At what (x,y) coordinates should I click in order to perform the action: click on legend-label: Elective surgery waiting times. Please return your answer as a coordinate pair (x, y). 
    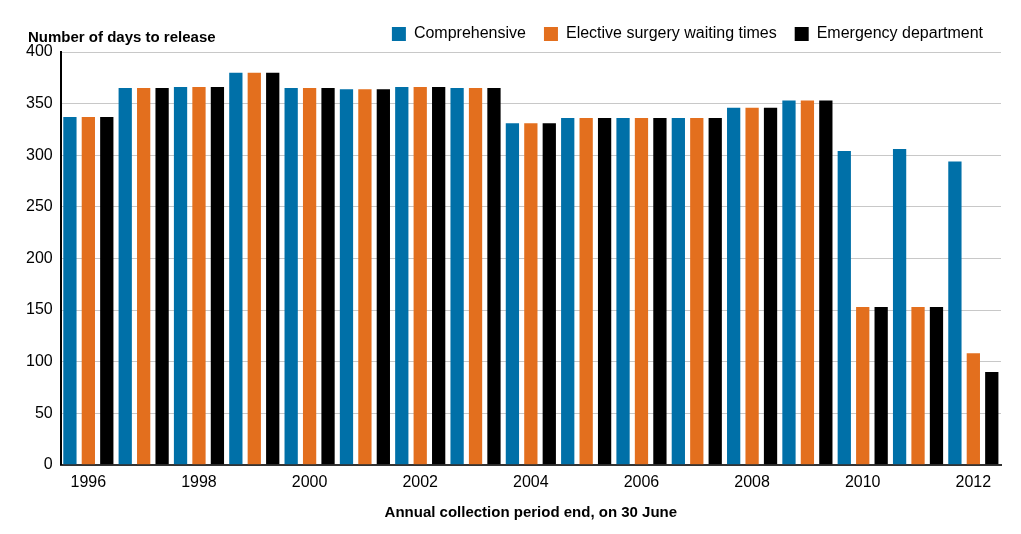
    Looking at the image, I should click on (671, 33).